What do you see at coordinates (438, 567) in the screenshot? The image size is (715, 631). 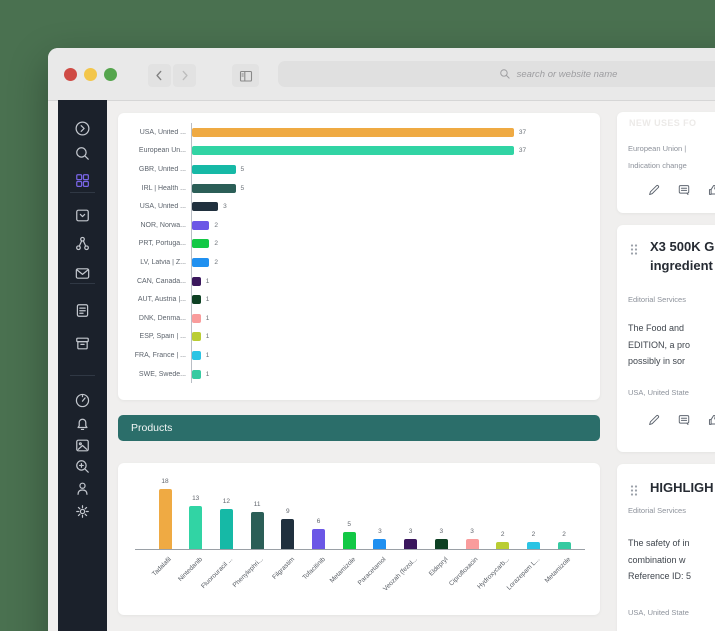 I see `vbar-category-label: Eldepryl` at bounding box center [438, 567].